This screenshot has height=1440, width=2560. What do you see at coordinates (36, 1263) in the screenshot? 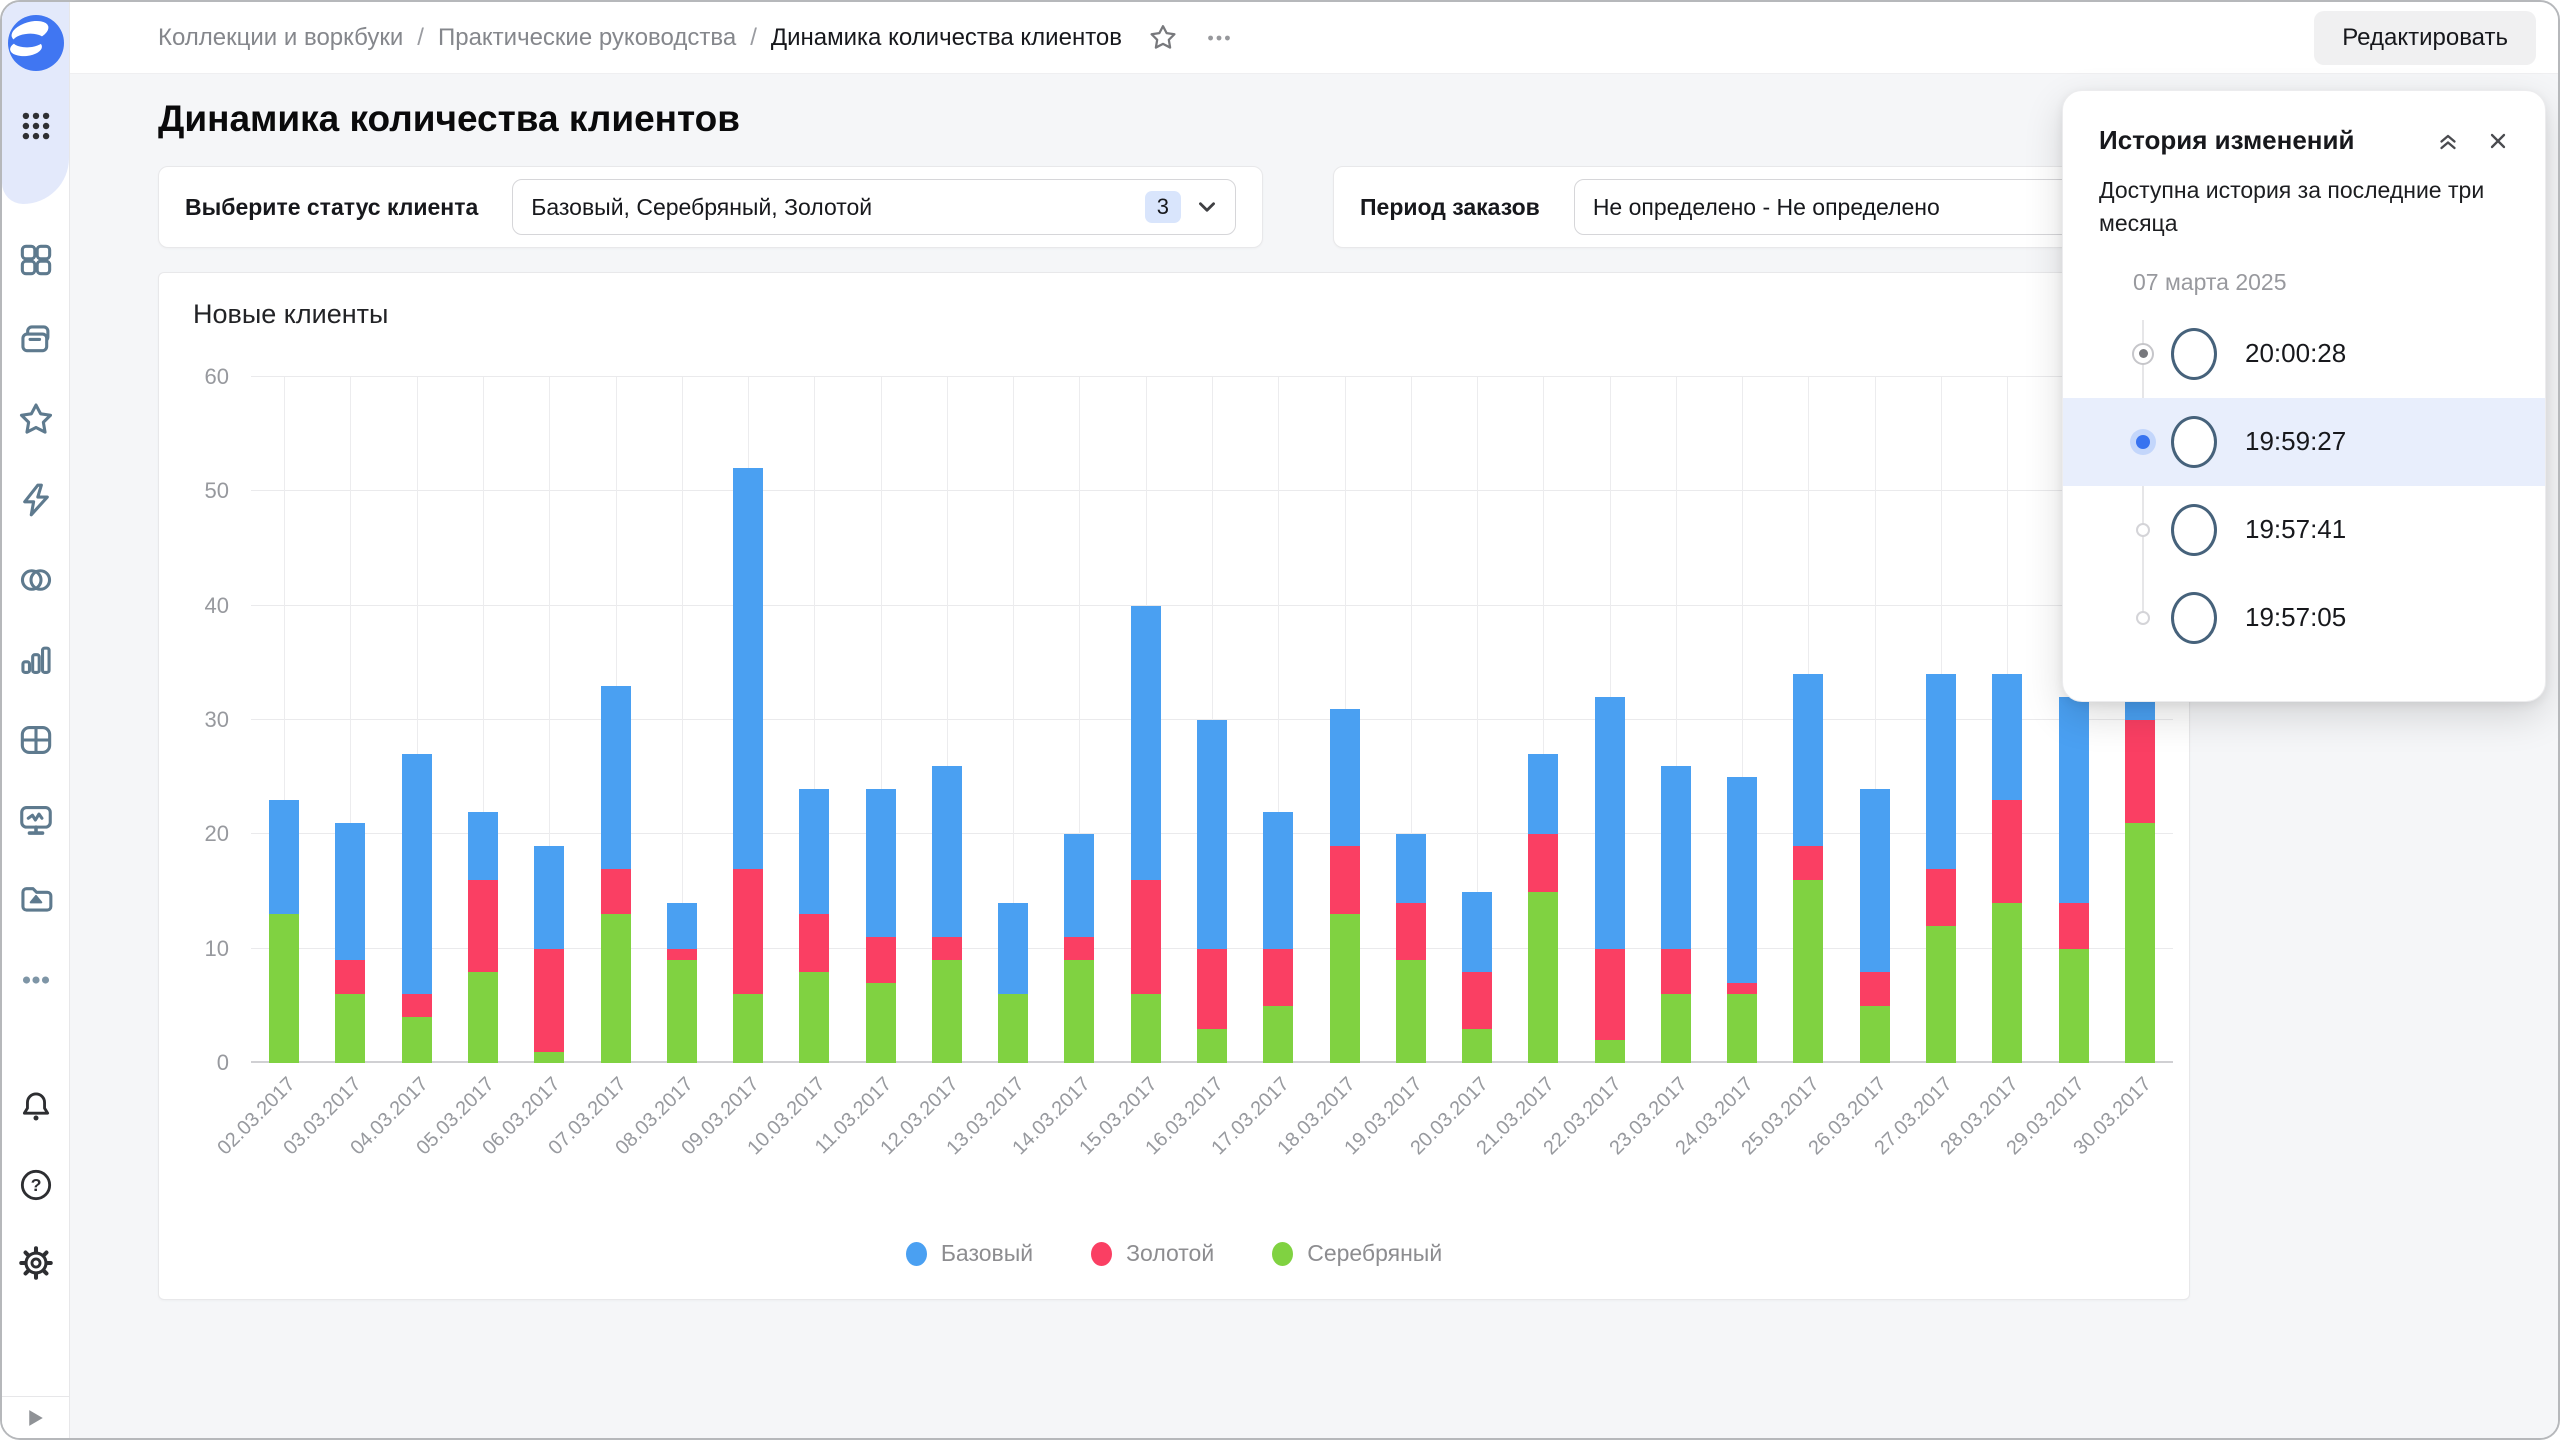
I see `settings-gear-icon` at bounding box center [36, 1263].